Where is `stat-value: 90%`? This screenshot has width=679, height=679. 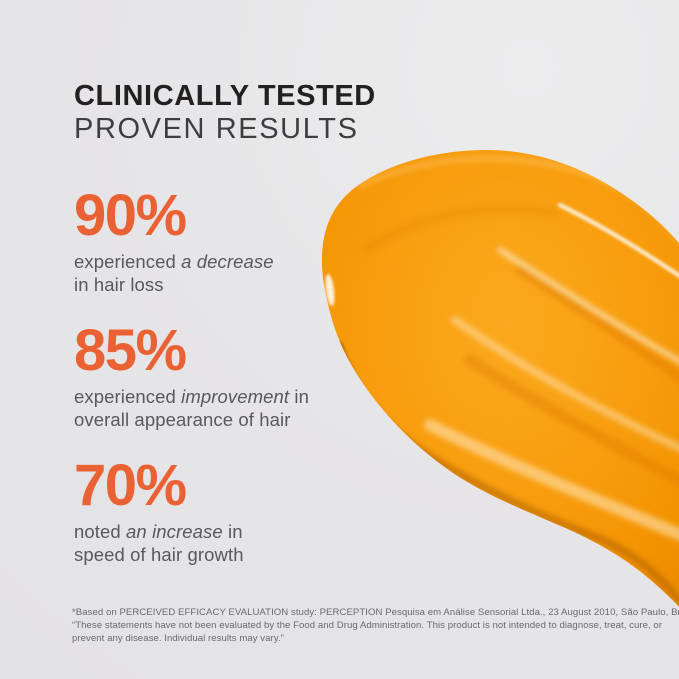
stat-value: 90% is located at coordinates (130, 215).